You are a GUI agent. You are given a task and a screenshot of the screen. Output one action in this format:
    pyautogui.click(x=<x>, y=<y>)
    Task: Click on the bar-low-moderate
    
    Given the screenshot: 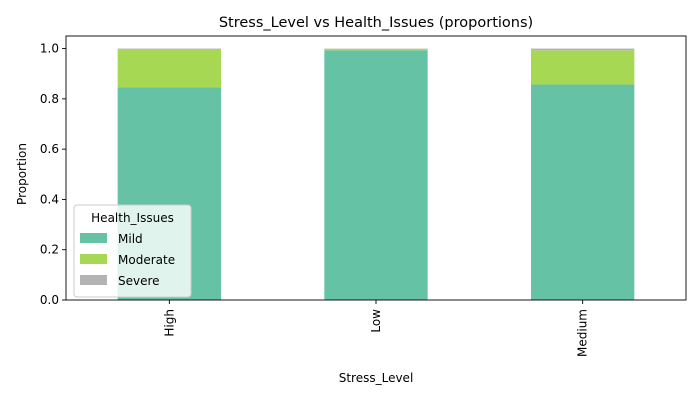 What is the action you would take?
    pyautogui.click(x=376, y=49)
    